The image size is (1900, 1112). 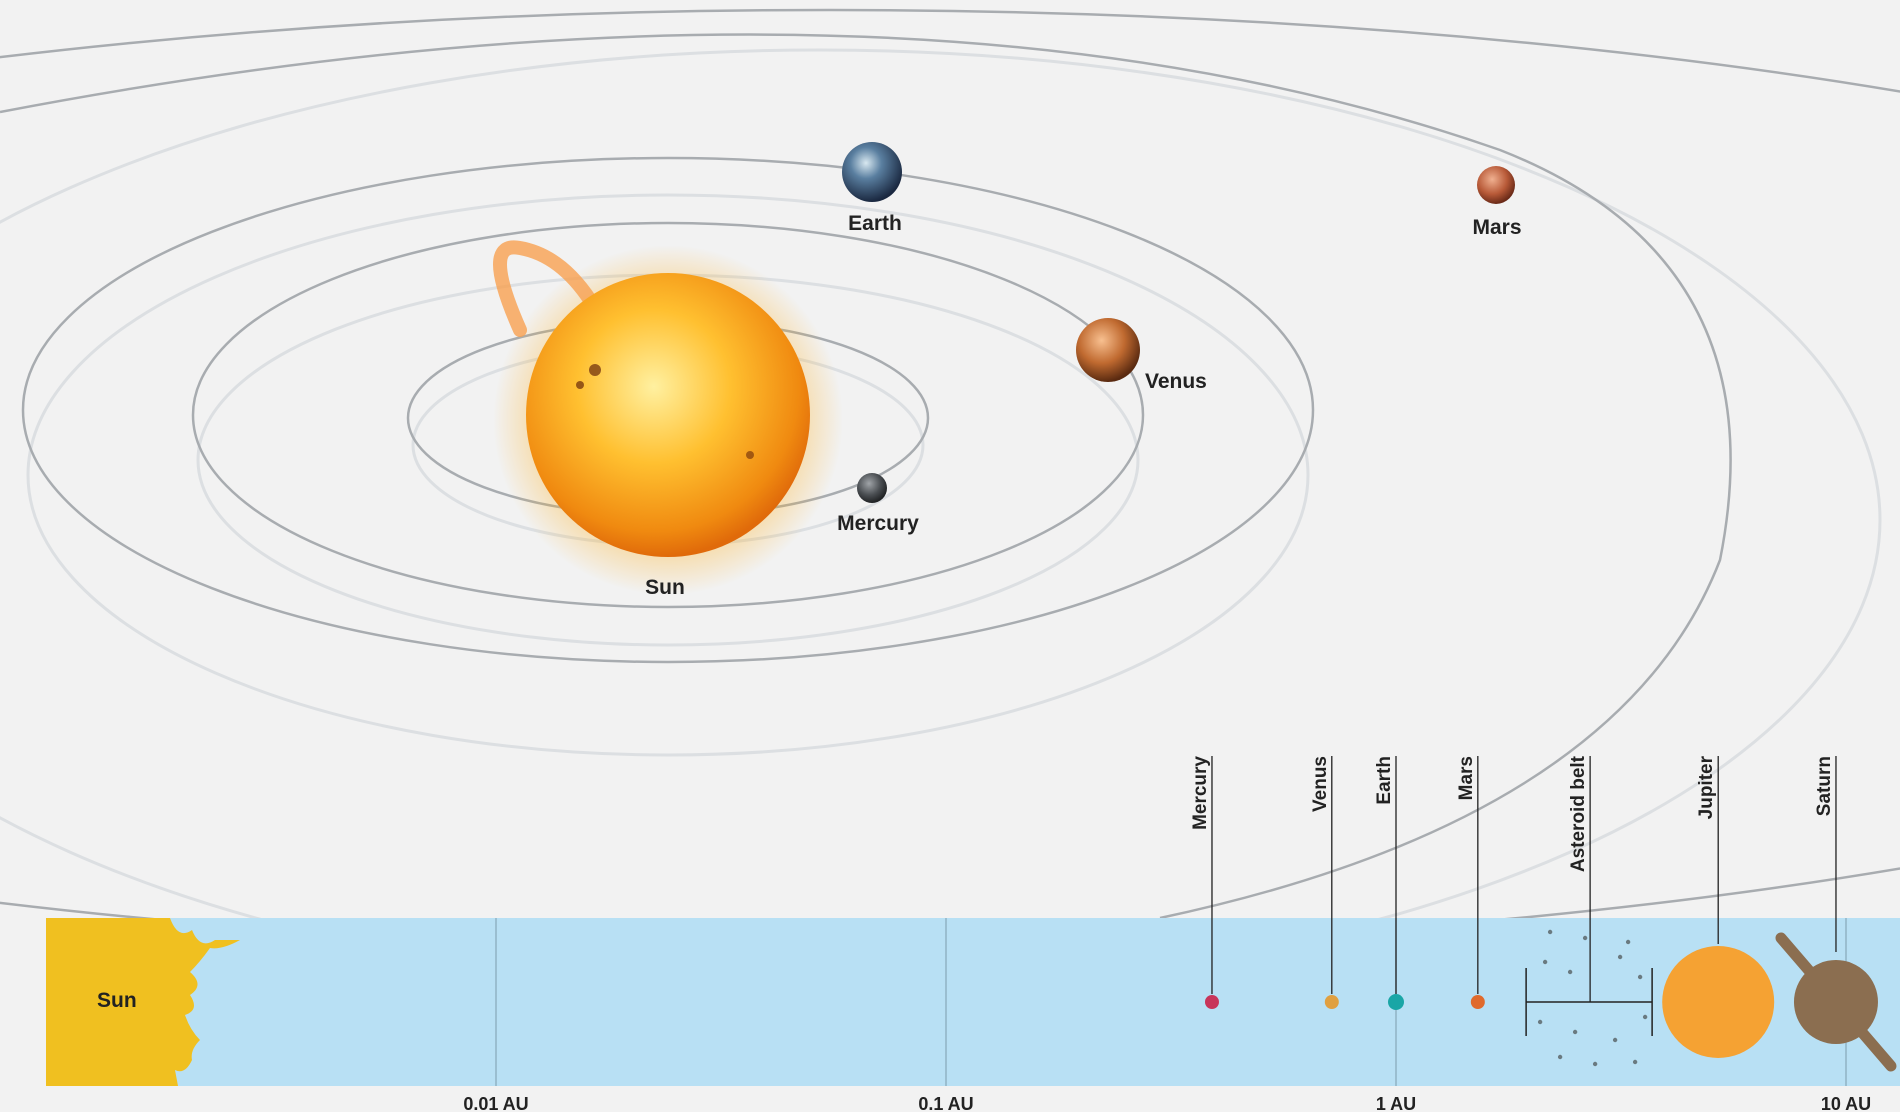 What do you see at coordinates (1579, 878) in the screenshot?
I see `scale-object-asteroid-belt: Asteroid belt` at bounding box center [1579, 878].